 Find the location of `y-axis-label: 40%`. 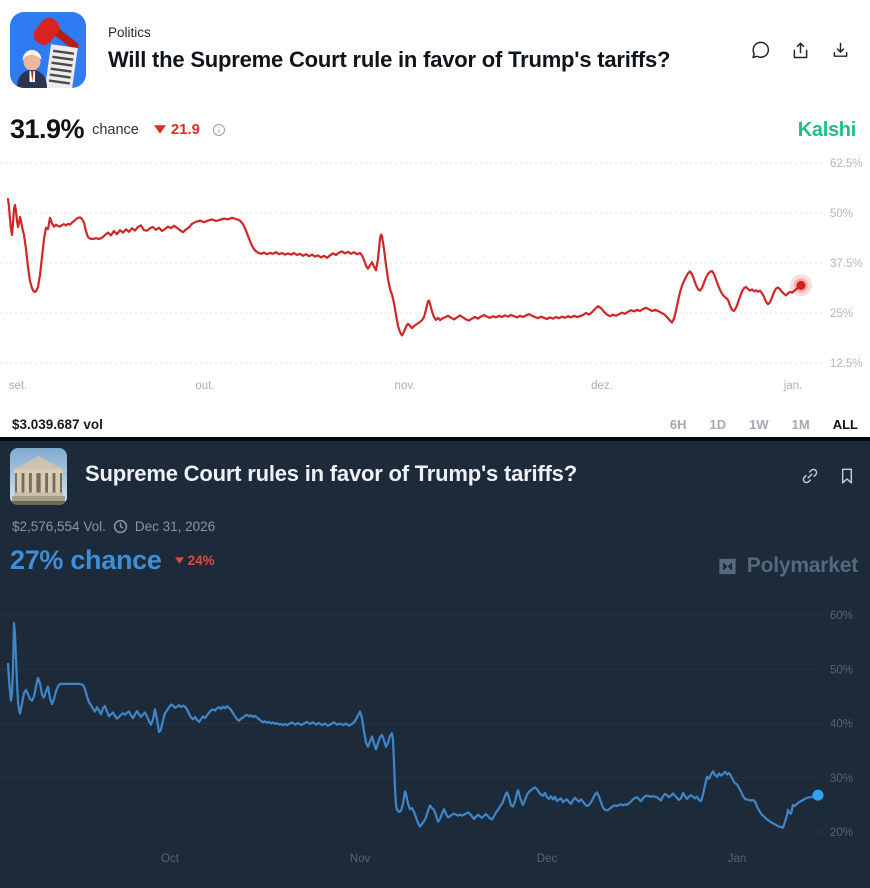

y-axis-label: 40% is located at coordinates (841, 725).